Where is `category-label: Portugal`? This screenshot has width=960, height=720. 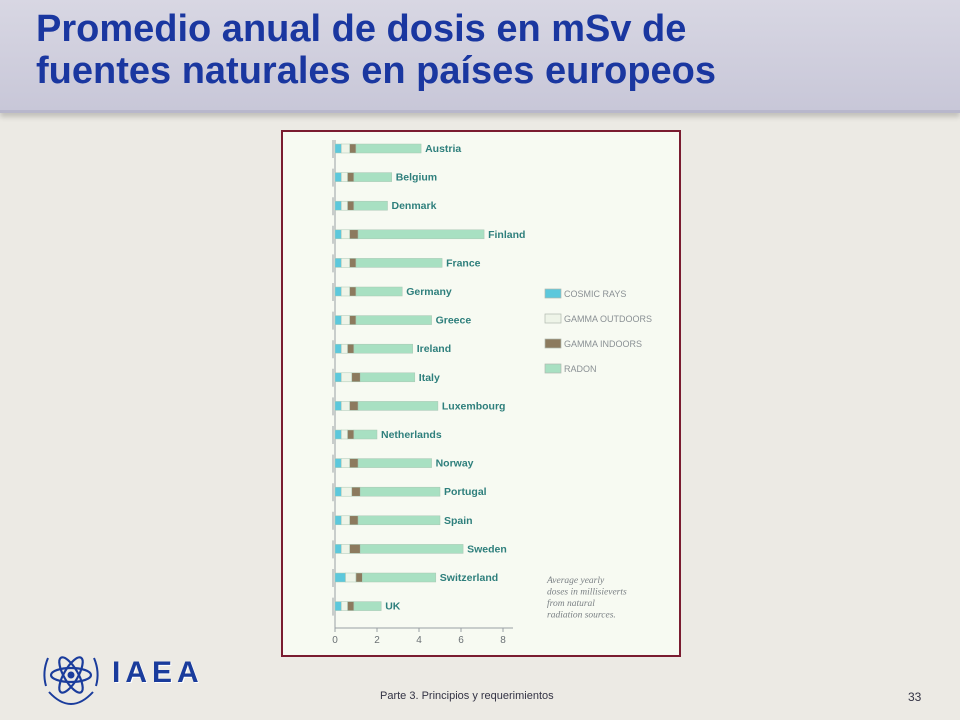 category-label: Portugal is located at coordinates (465, 492).